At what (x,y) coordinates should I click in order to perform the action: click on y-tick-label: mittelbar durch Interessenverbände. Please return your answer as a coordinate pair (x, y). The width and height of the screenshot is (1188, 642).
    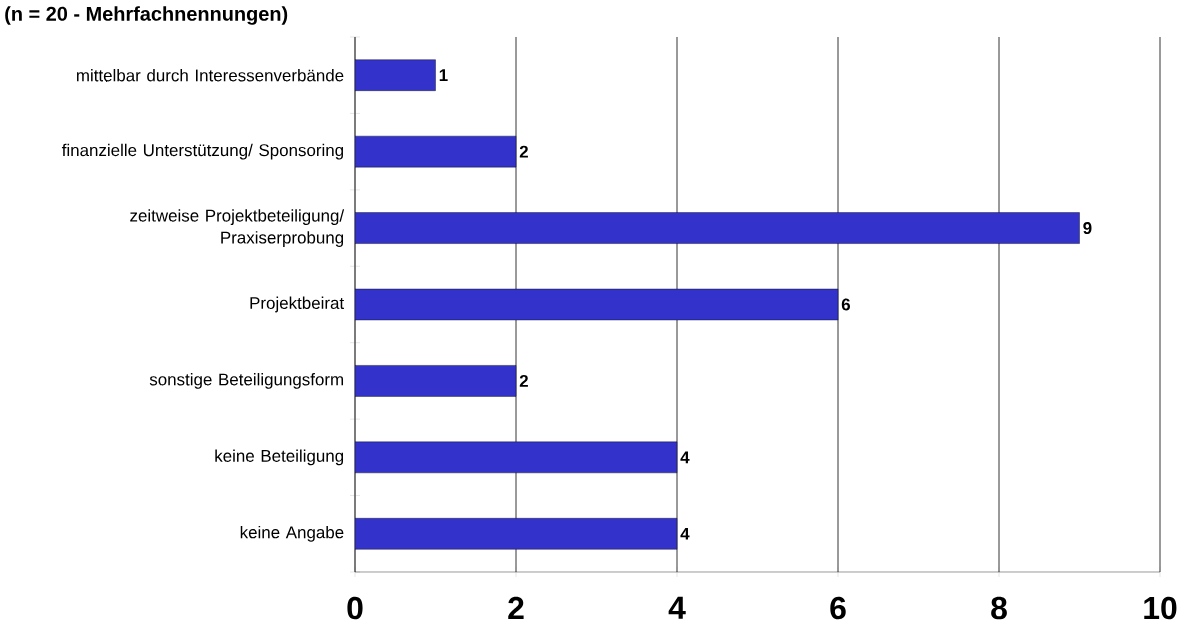
    Looking at the image, I should click on (210, 75).